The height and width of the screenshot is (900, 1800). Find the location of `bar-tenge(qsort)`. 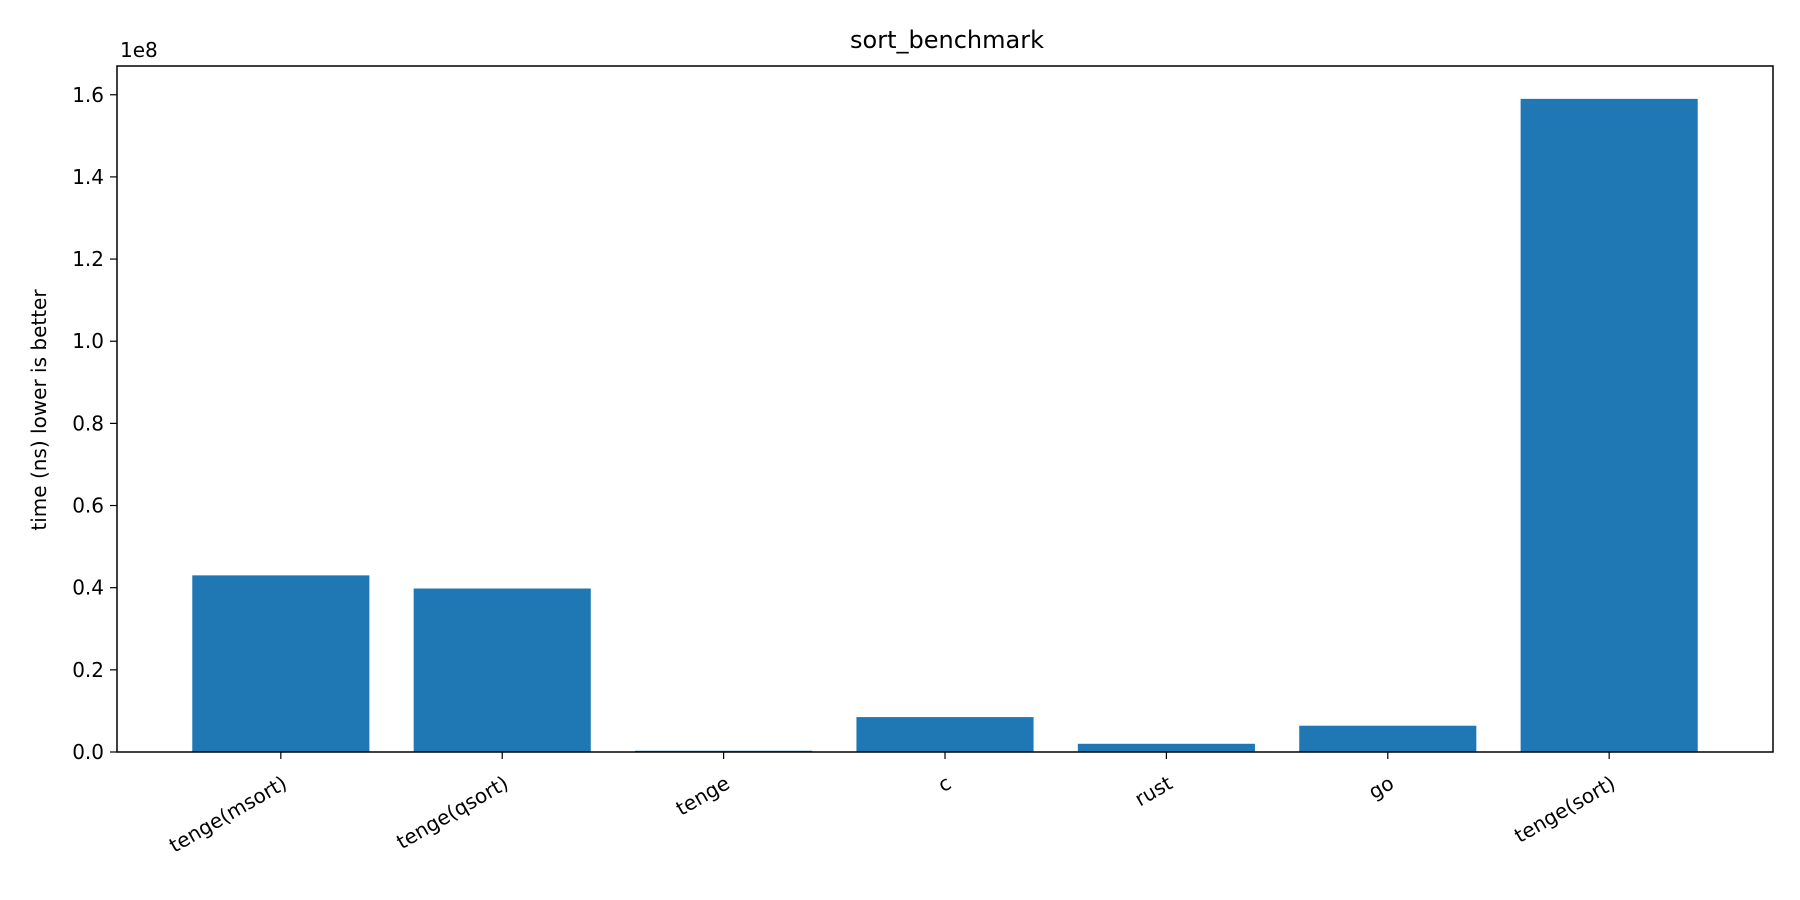

bar-tenge(qsort) is located at coordinates (502, 670).